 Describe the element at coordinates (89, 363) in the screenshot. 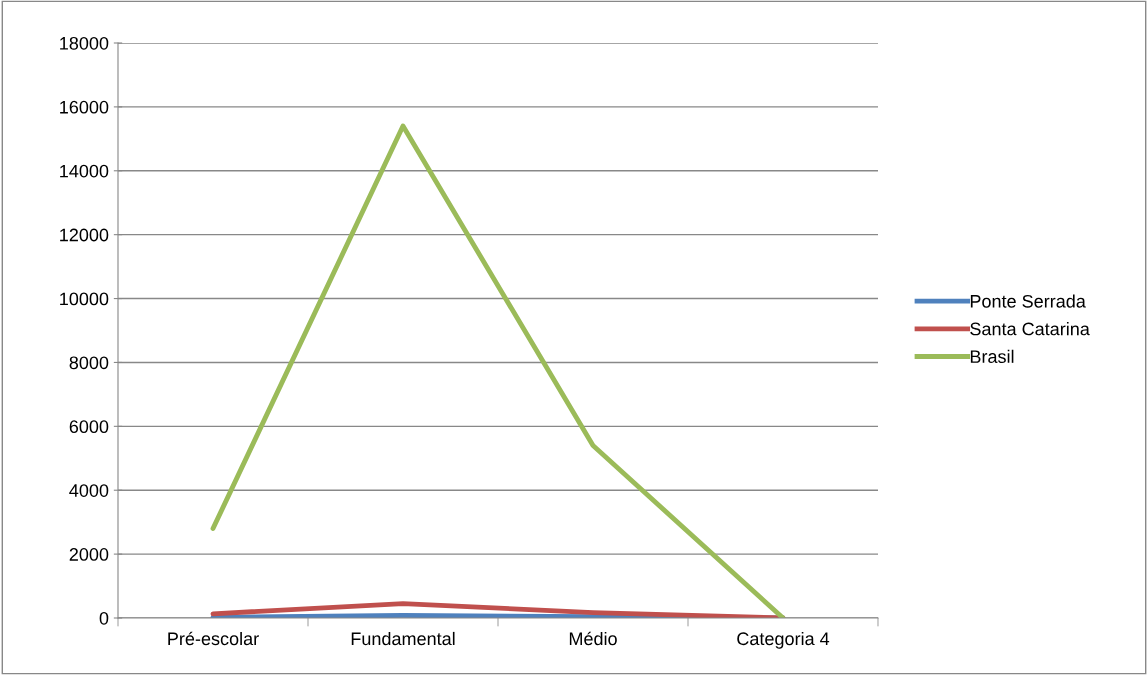

I see `y-tick-label: 8000` at that location.